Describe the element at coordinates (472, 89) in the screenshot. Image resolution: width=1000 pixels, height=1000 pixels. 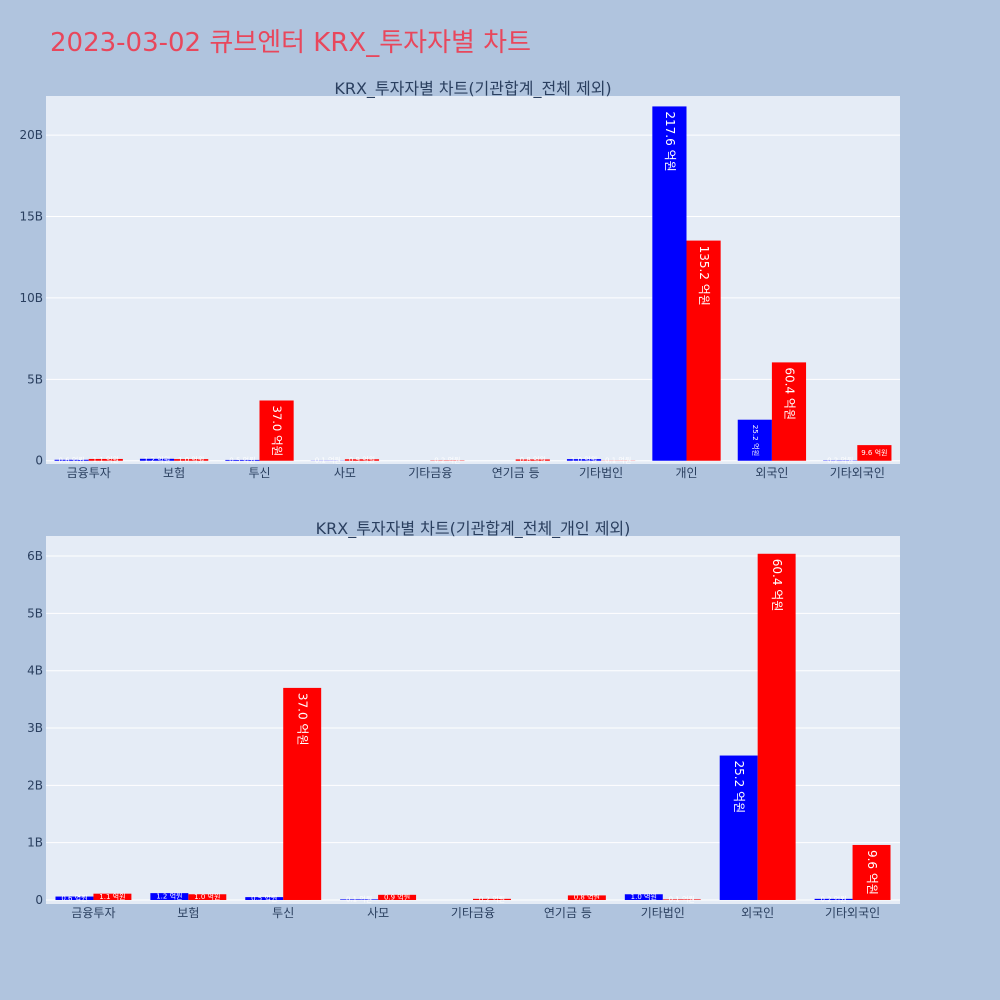
I see `chart-title: KRX_투자자별 차트(기관합계_전체 제외)` at that location.